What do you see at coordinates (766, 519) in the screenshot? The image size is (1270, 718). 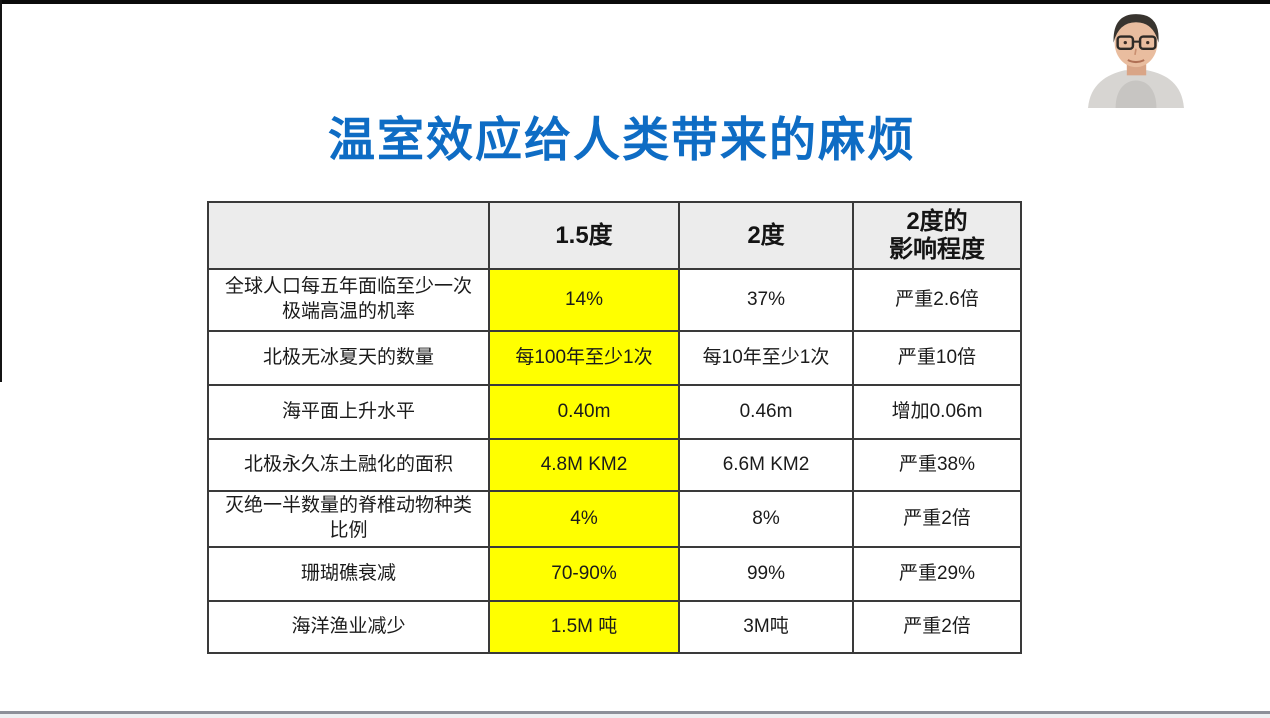 I see `deg2-cell: 8%` at bounding box center [766, 519].